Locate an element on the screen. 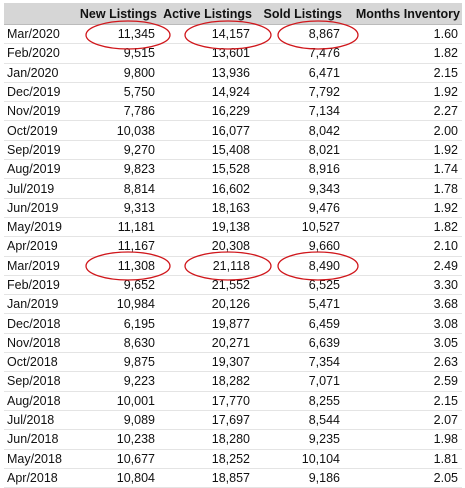  table-cell: 11,181 is located at coordinates (136, 227).